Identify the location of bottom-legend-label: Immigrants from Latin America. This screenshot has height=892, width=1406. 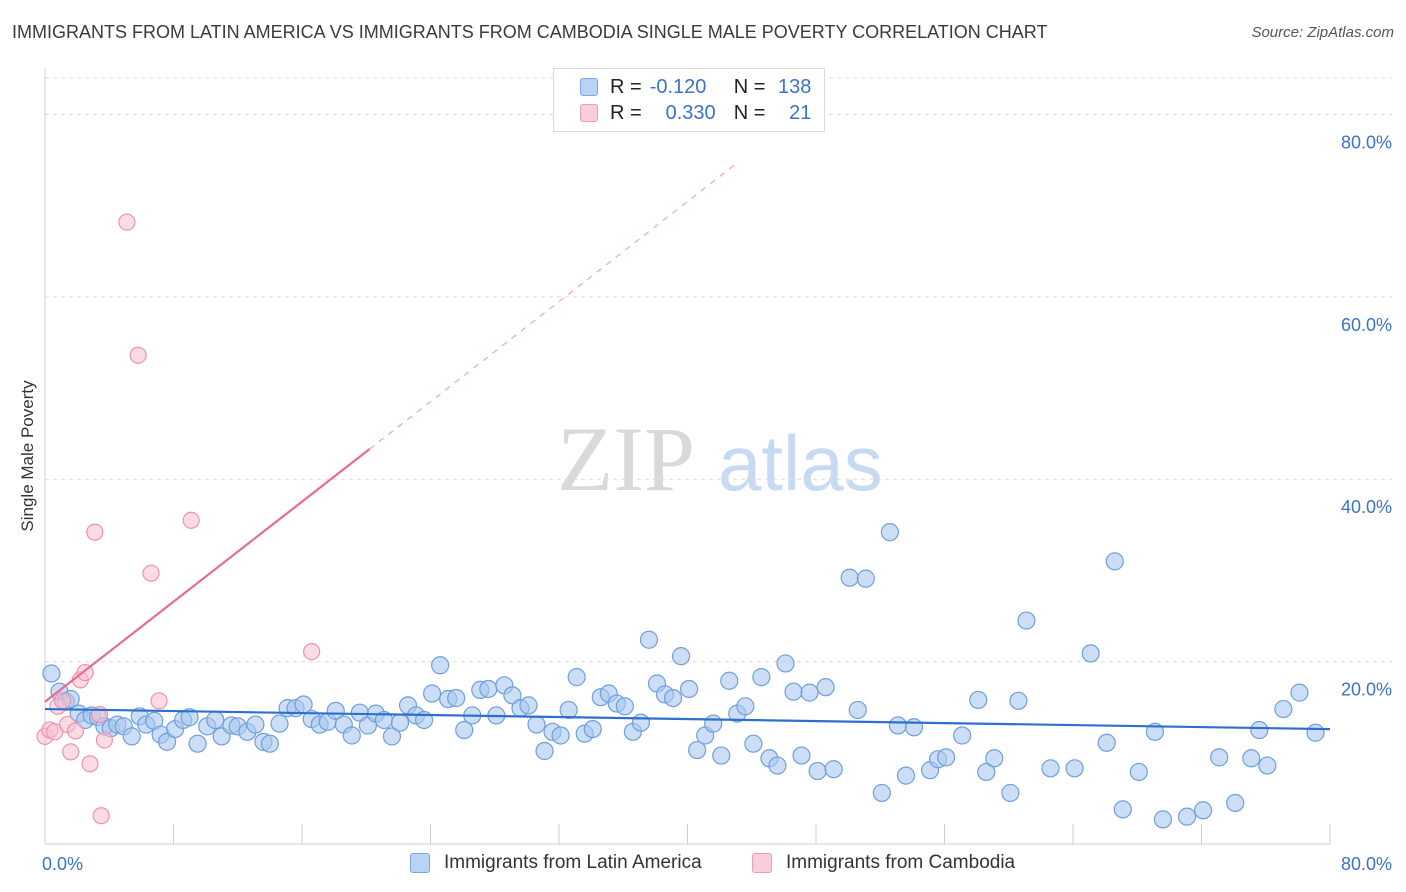
(573, 862).